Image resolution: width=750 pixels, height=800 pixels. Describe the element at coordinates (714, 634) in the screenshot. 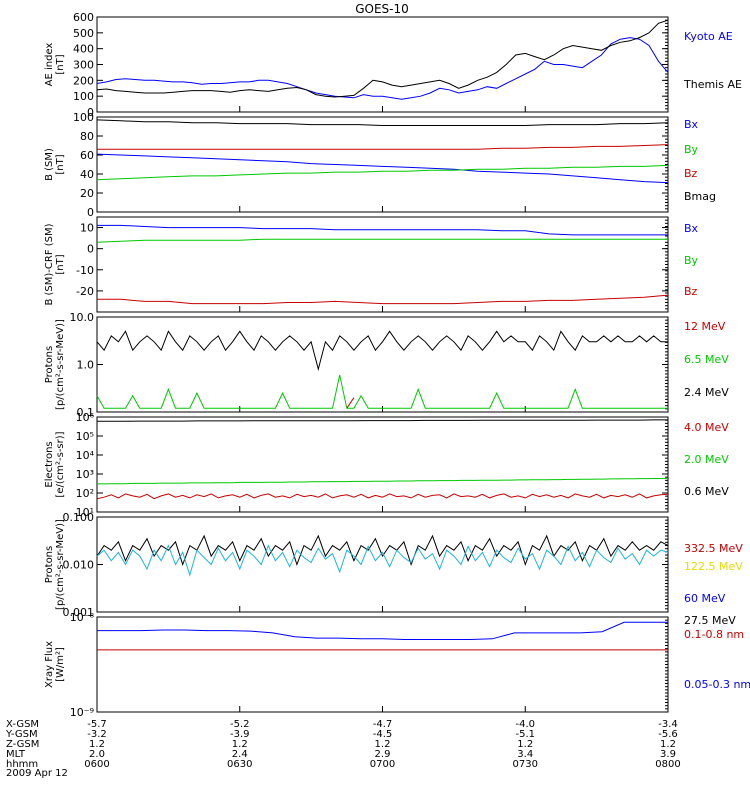

I see `legend-label-6-0: 0.1-0.8 nm` at that location.